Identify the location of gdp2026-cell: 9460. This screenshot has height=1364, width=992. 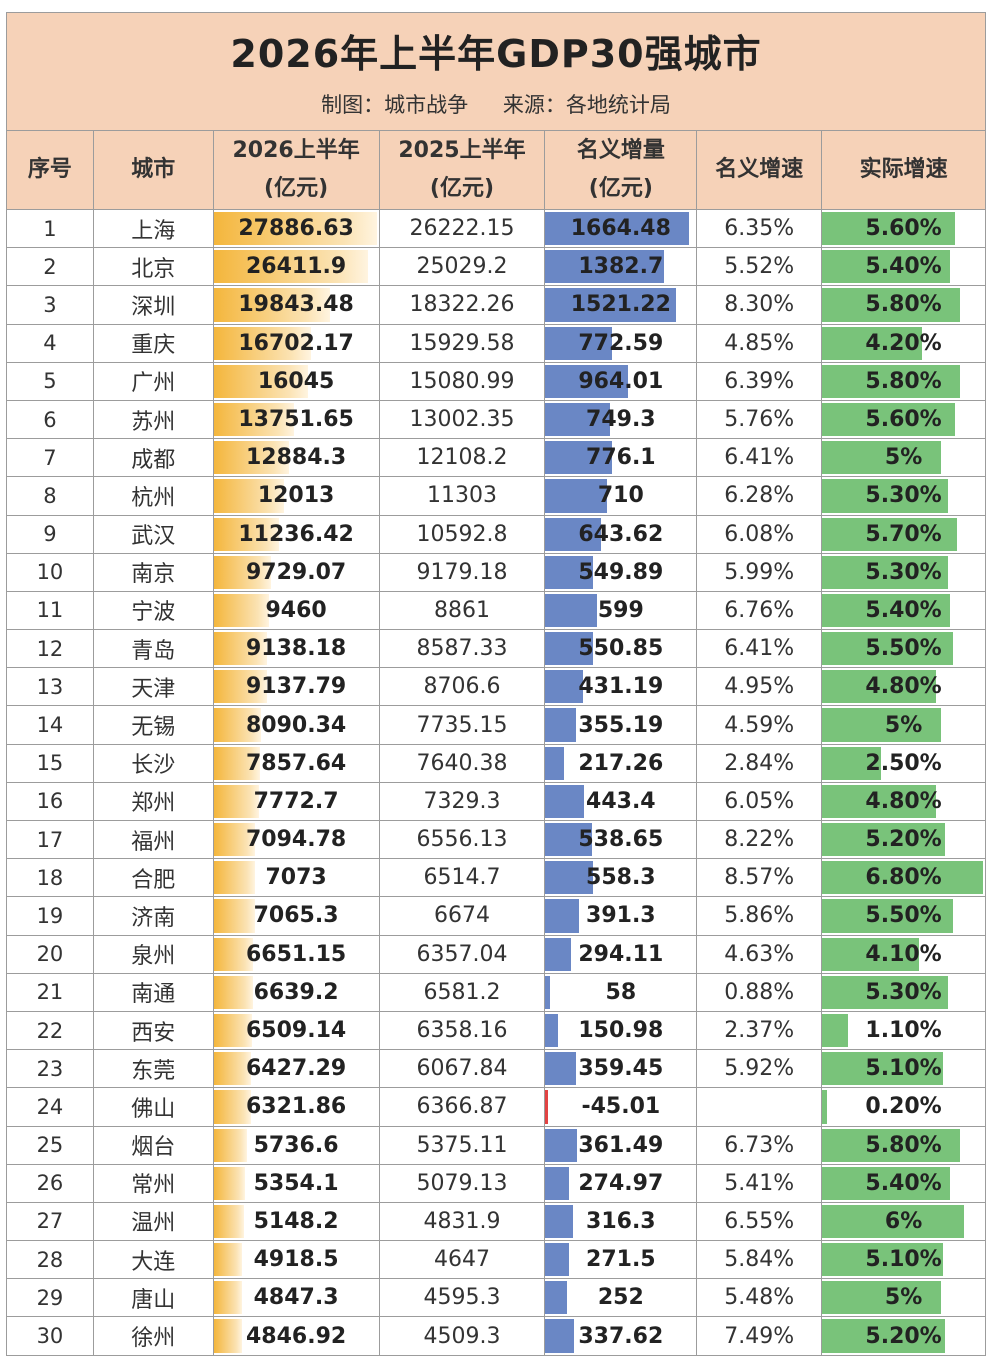
(296, 610).